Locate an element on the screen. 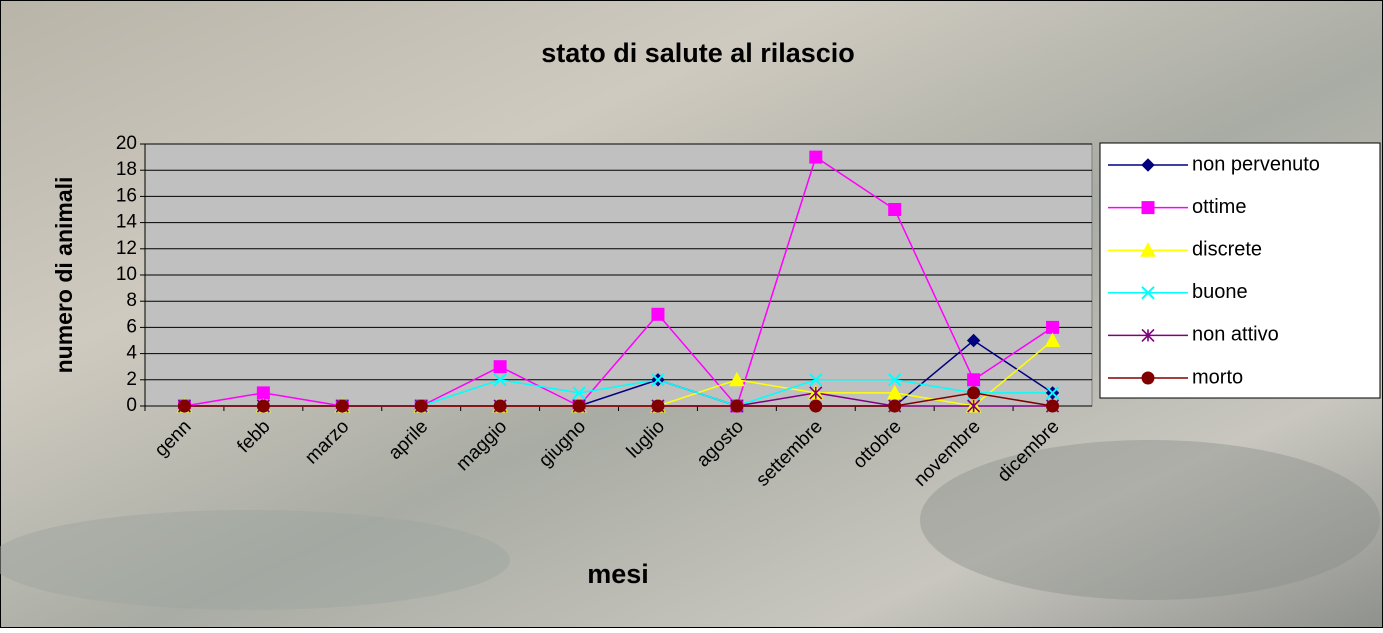 The image size is (1383, 633). series-line is located at coordinates (618, 399).